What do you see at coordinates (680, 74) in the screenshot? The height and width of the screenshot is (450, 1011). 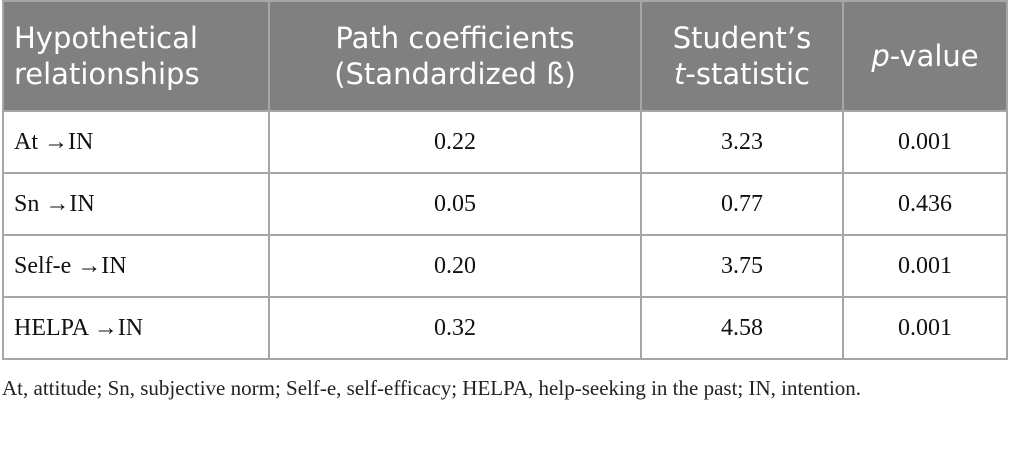 I see `header-italic: t` at bounding box center [680, 74].